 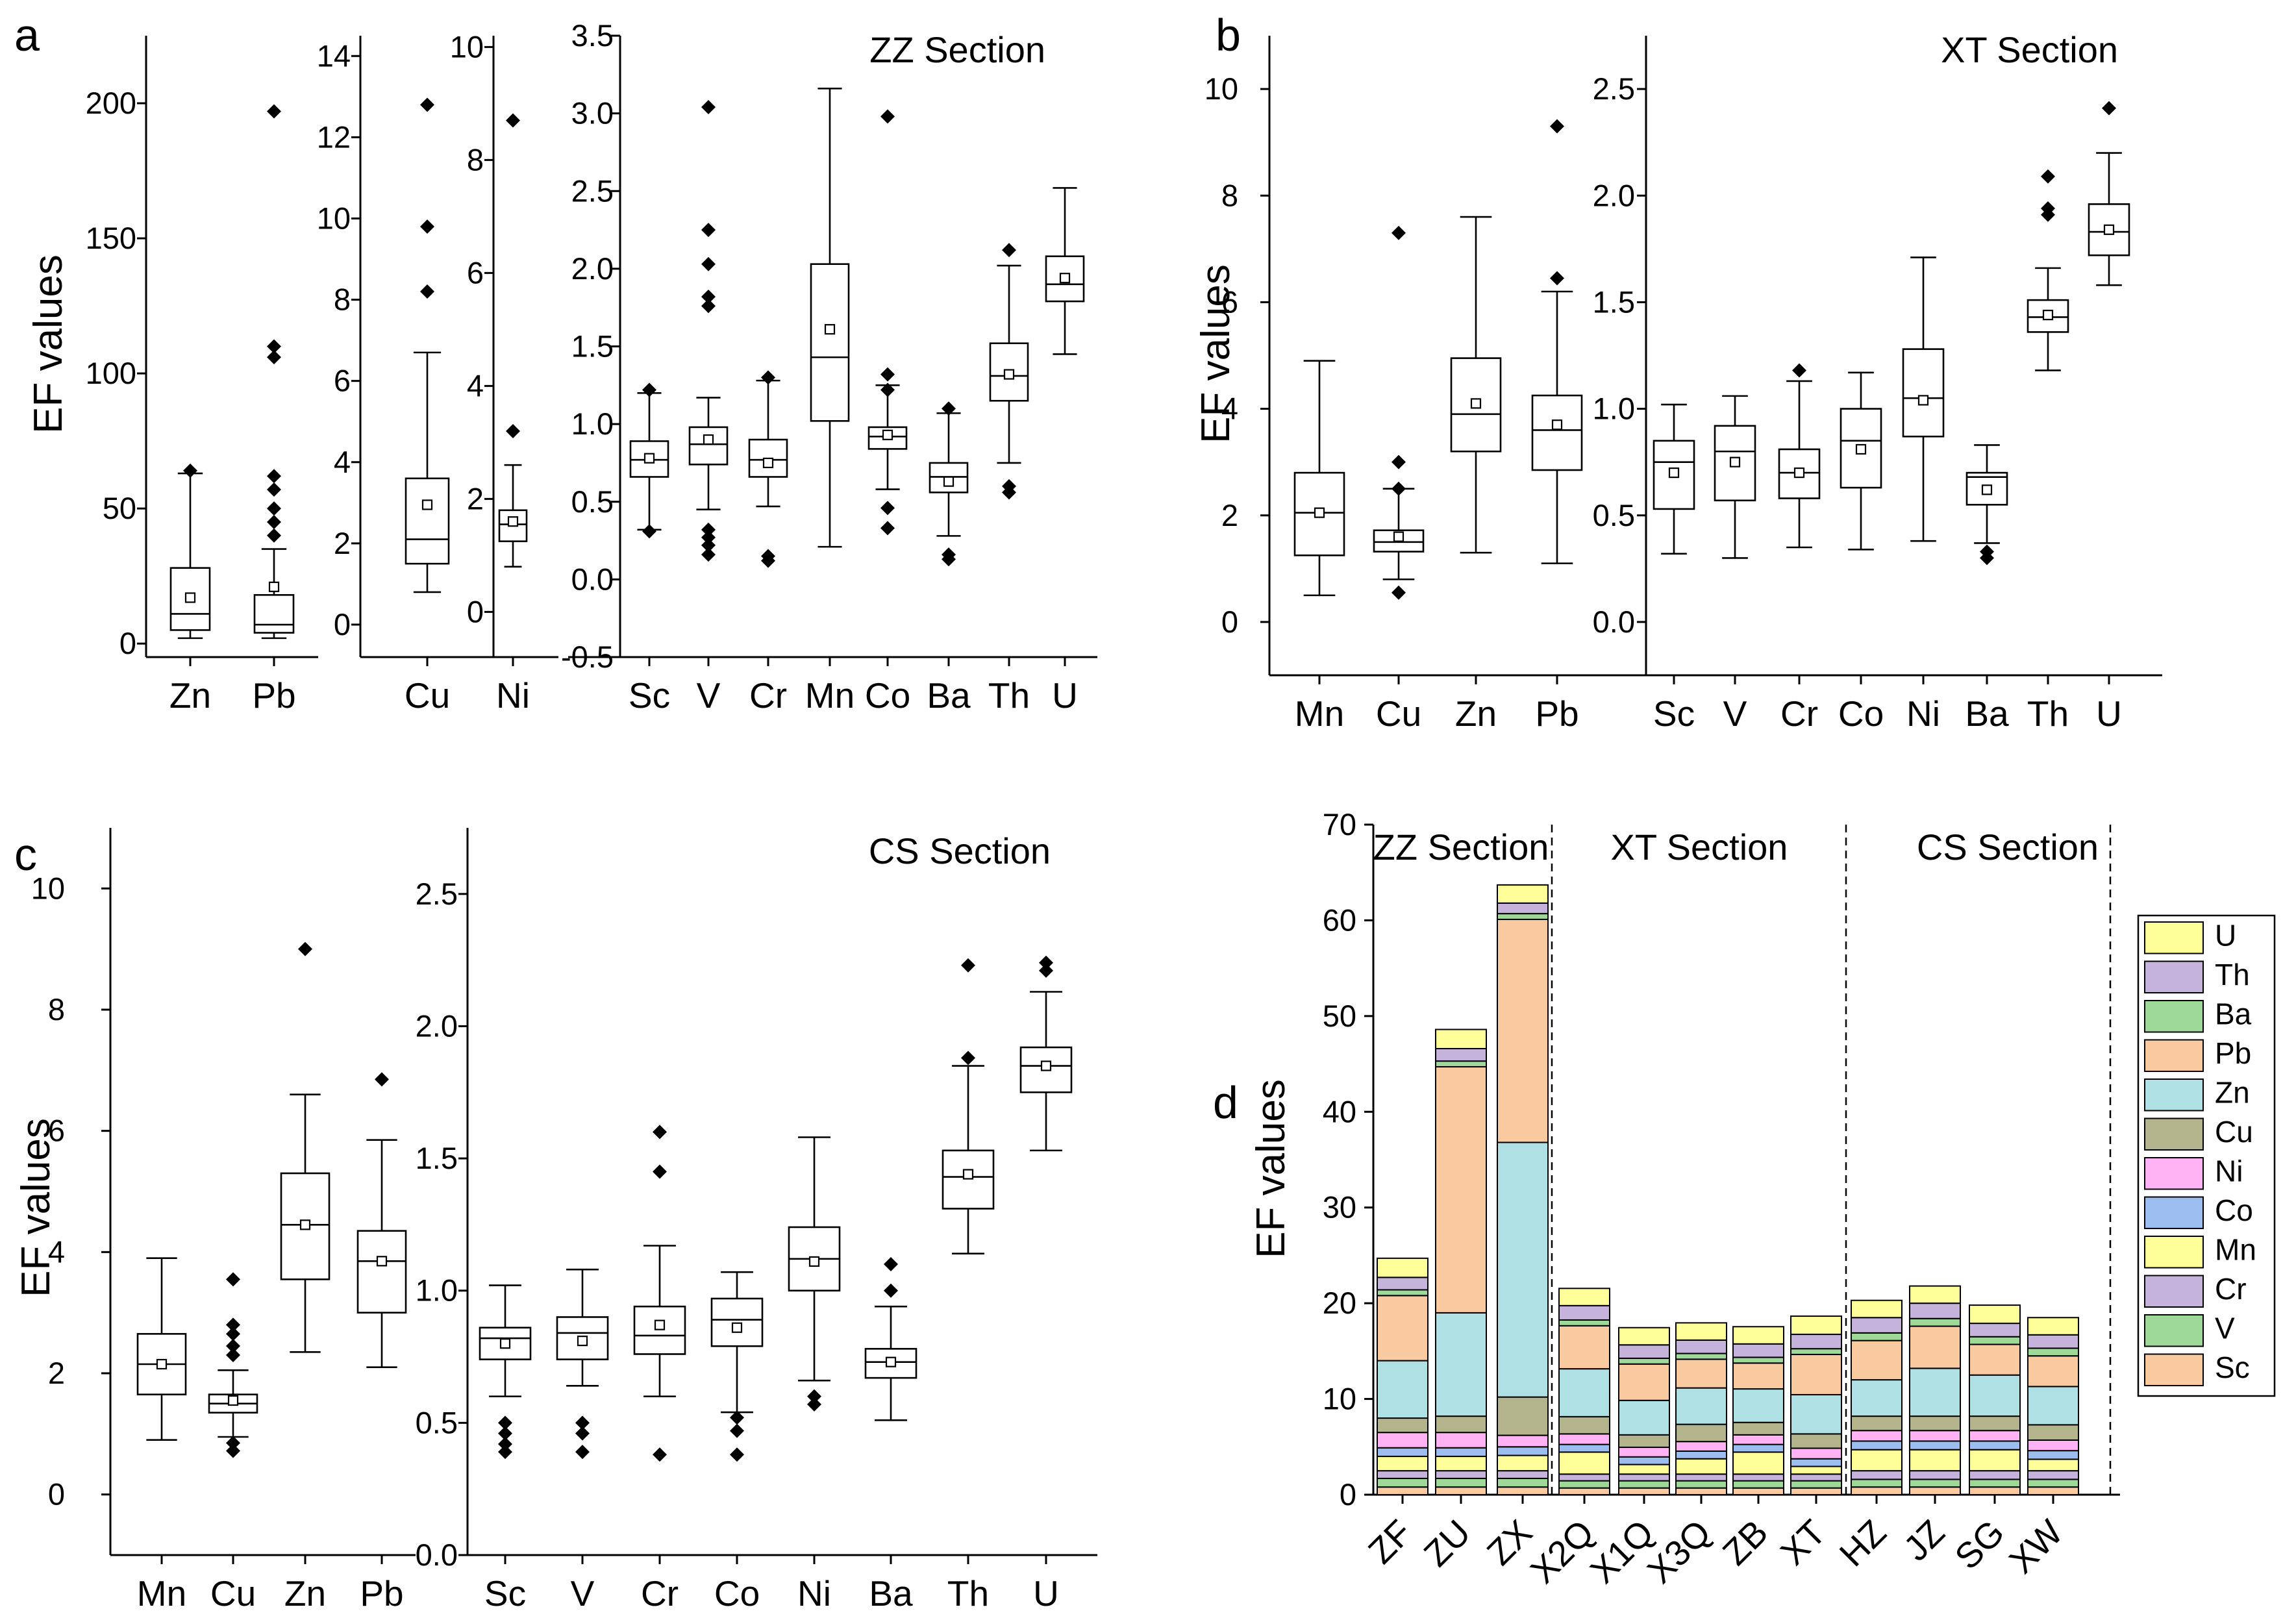 I want to click on d-bar-segment-zf-v, so click(x=1403, y=1482).